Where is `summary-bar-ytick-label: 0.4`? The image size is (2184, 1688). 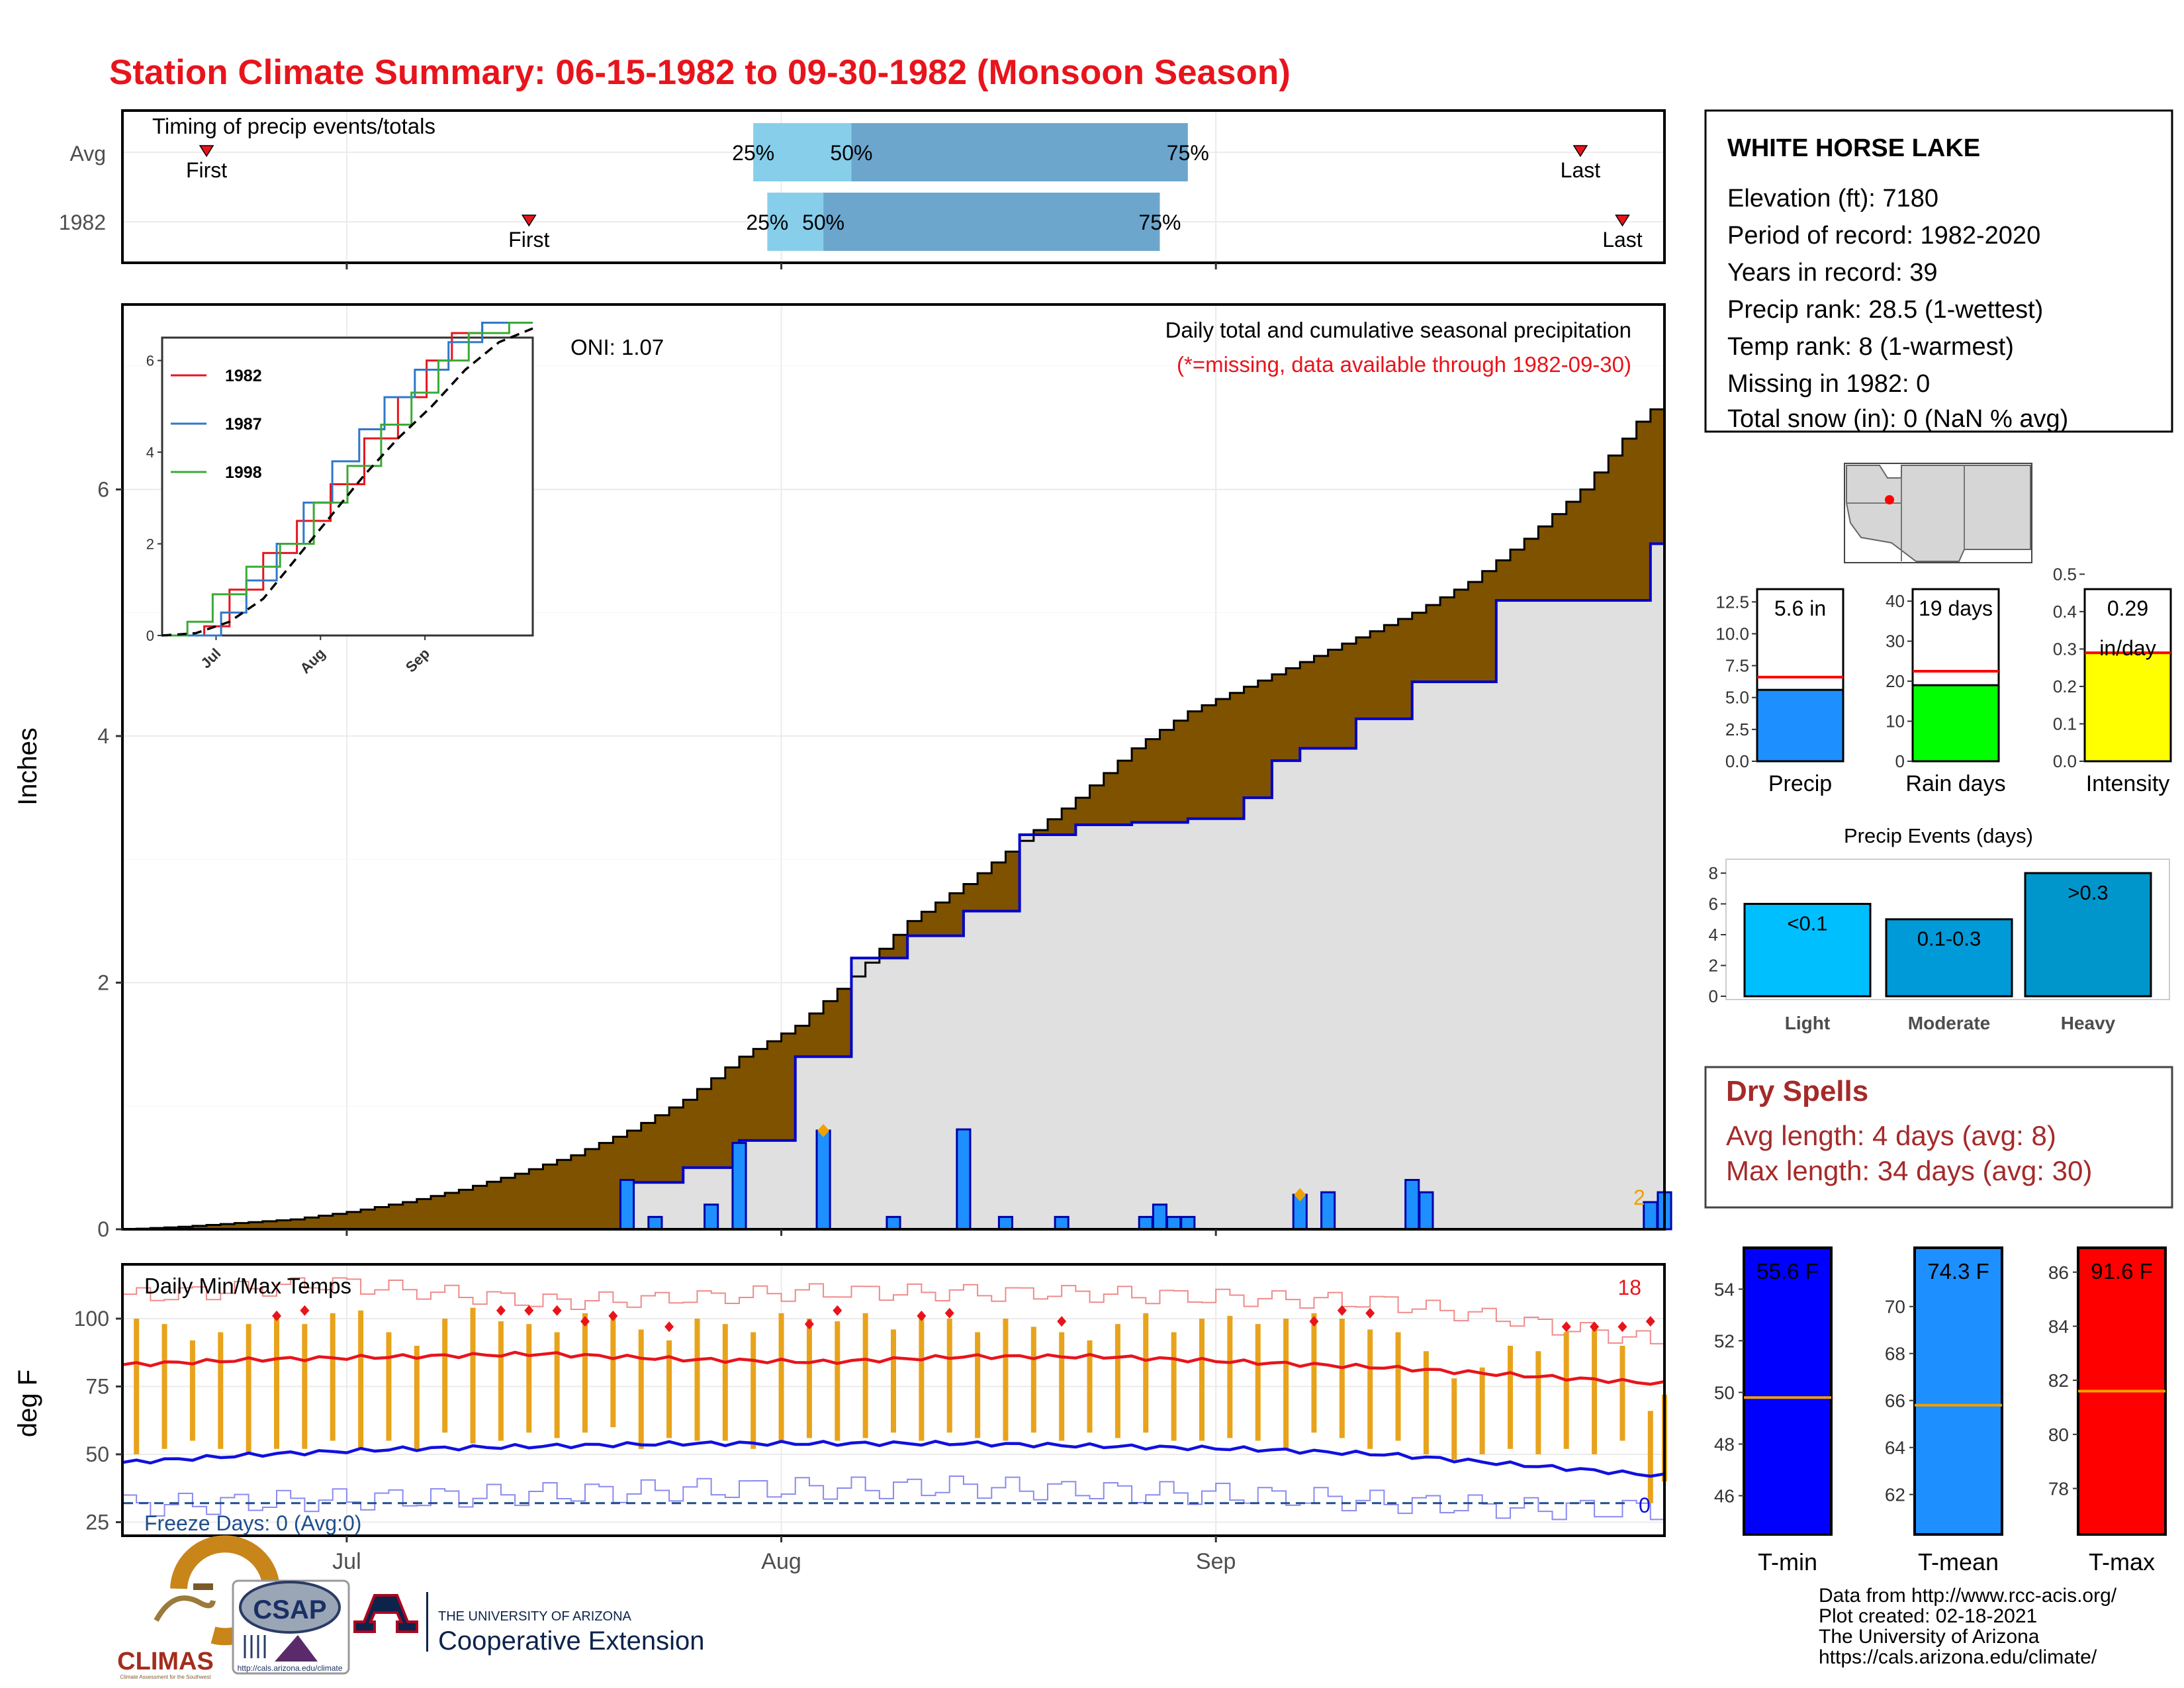
summary-bar-ytick-label: 0.4 is located at coordinates (2065, 612).